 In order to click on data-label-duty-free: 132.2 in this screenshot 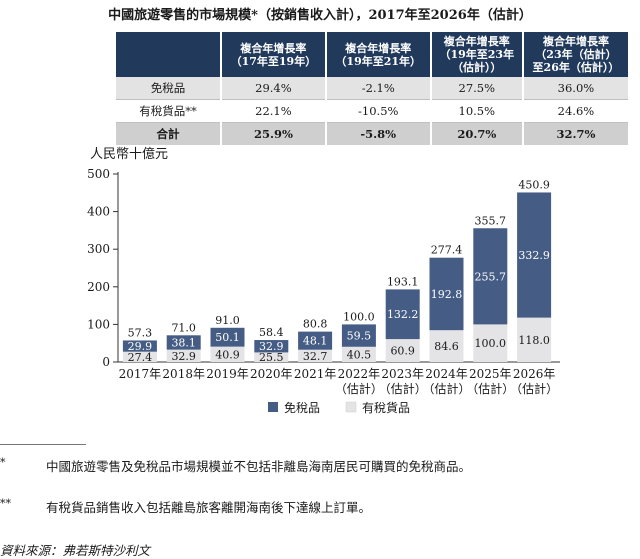, I will do `click(403, 314)`.